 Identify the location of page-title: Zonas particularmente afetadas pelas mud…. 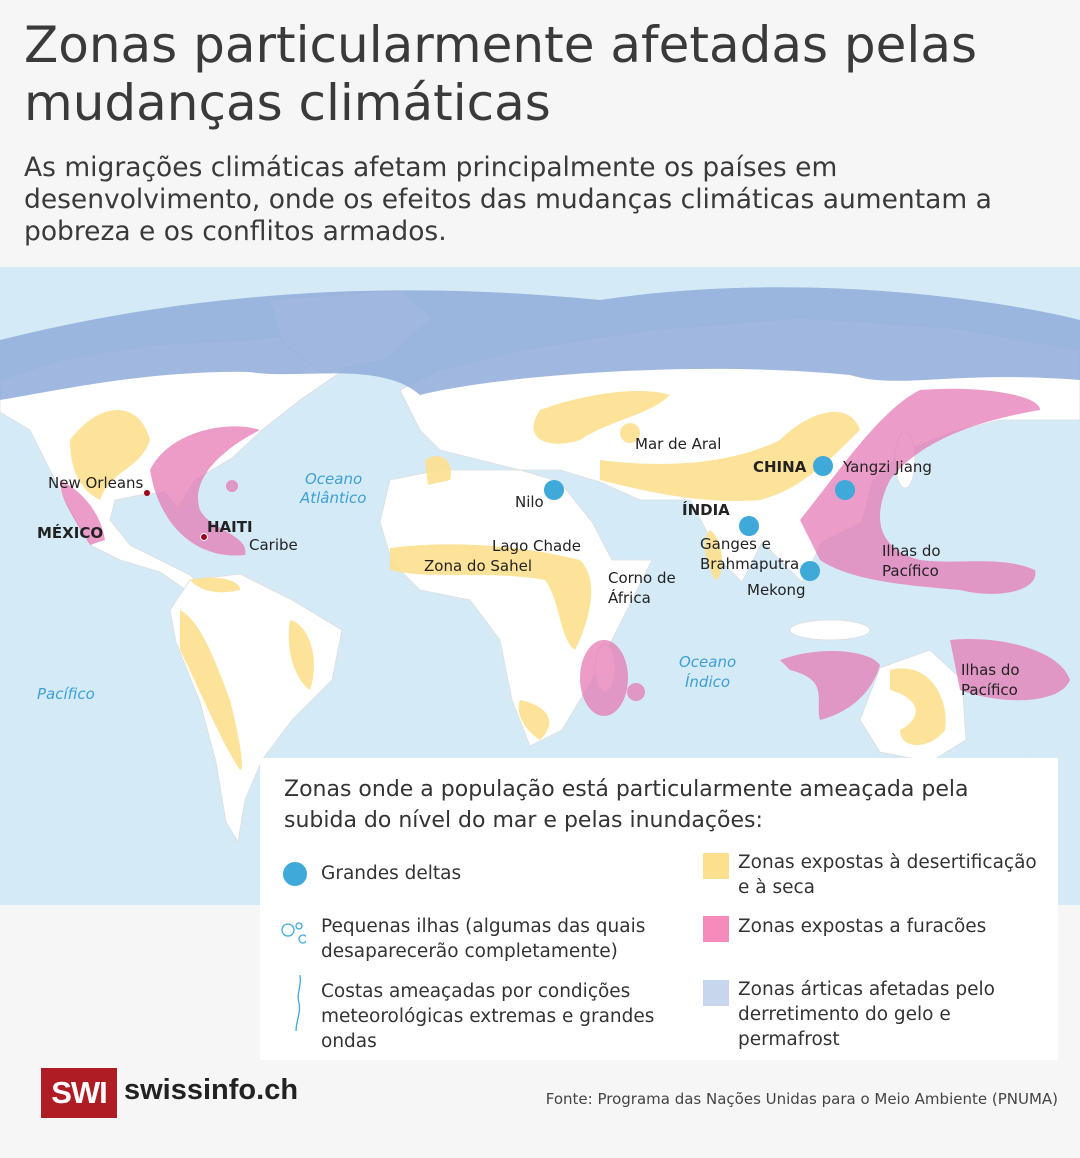
(501, 74).